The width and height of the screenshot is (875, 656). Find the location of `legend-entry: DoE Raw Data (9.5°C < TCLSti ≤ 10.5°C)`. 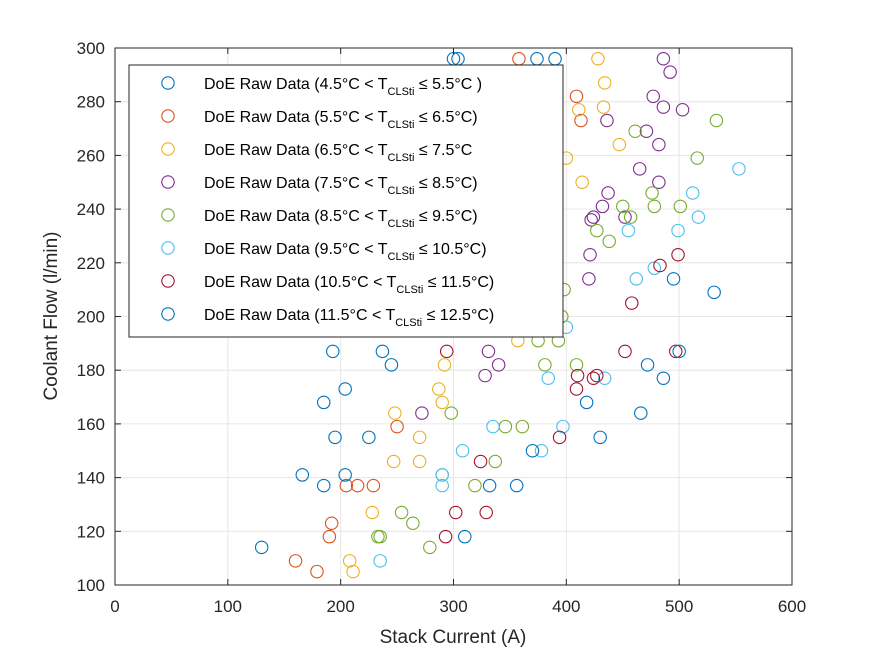

legend-entry: DoE Raw Data (9.5°C < TCLSti ≤ 10.5°C) is located at coordinates (324, 252).